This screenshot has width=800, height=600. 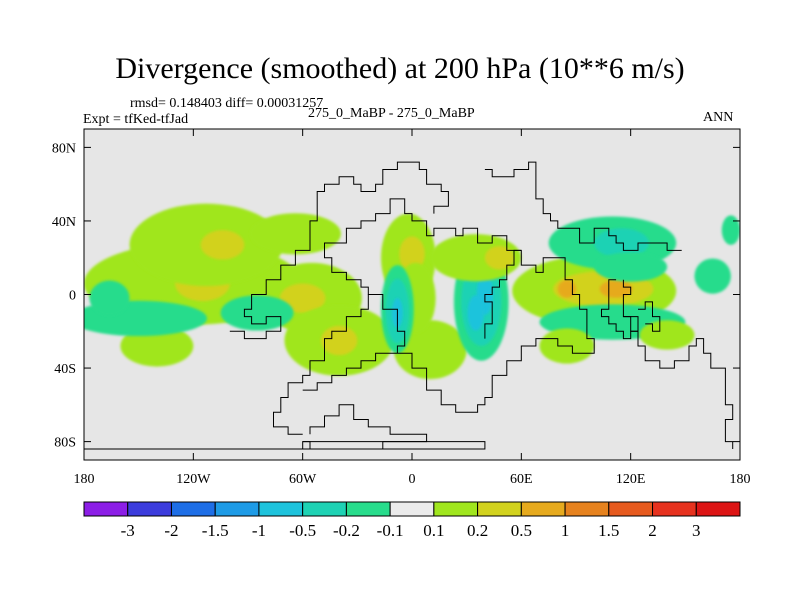 What do you see at coordinates (521, 530) in the screenshot?
I see `colorbar-label: 0.5` at bounding box center [521, 530].